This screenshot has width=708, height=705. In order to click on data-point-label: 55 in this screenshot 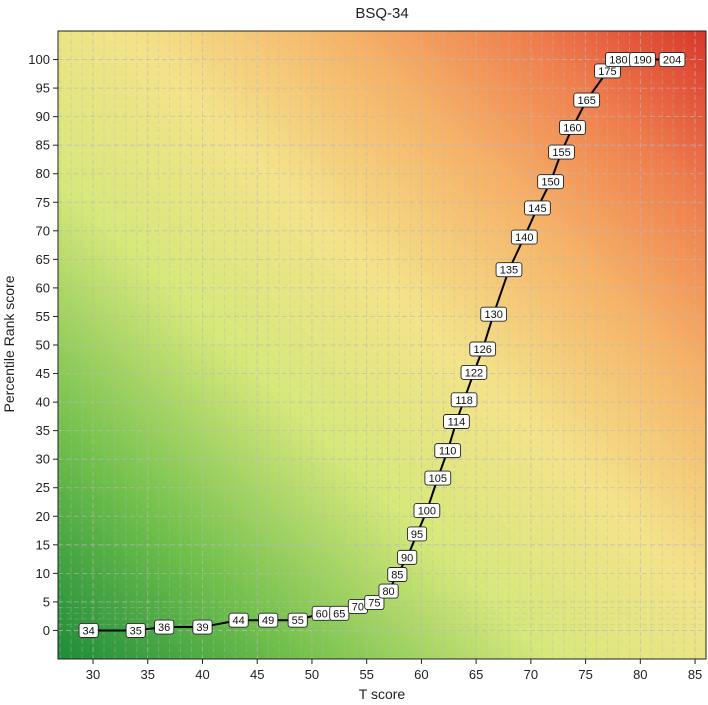, I will do `click(298, 621)`.